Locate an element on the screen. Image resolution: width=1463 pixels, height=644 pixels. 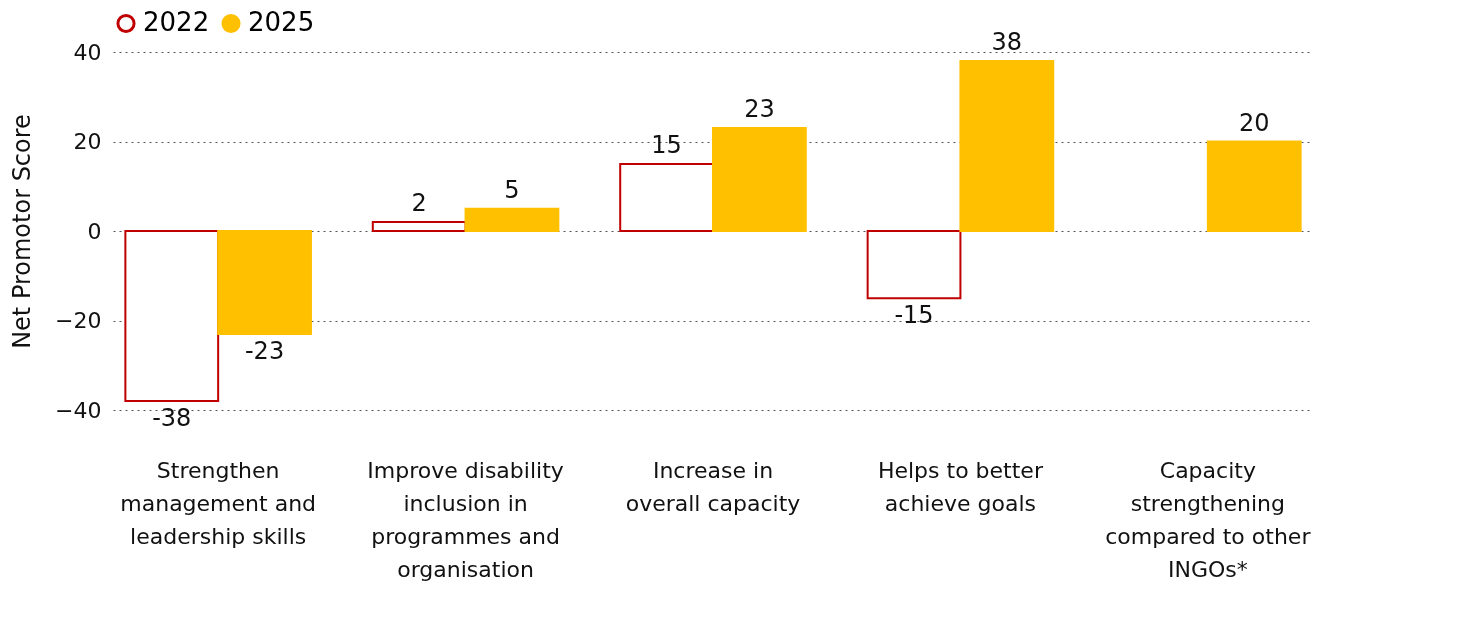
y-axis-title: Net Promotor Score is located at coordinates (22, 231).